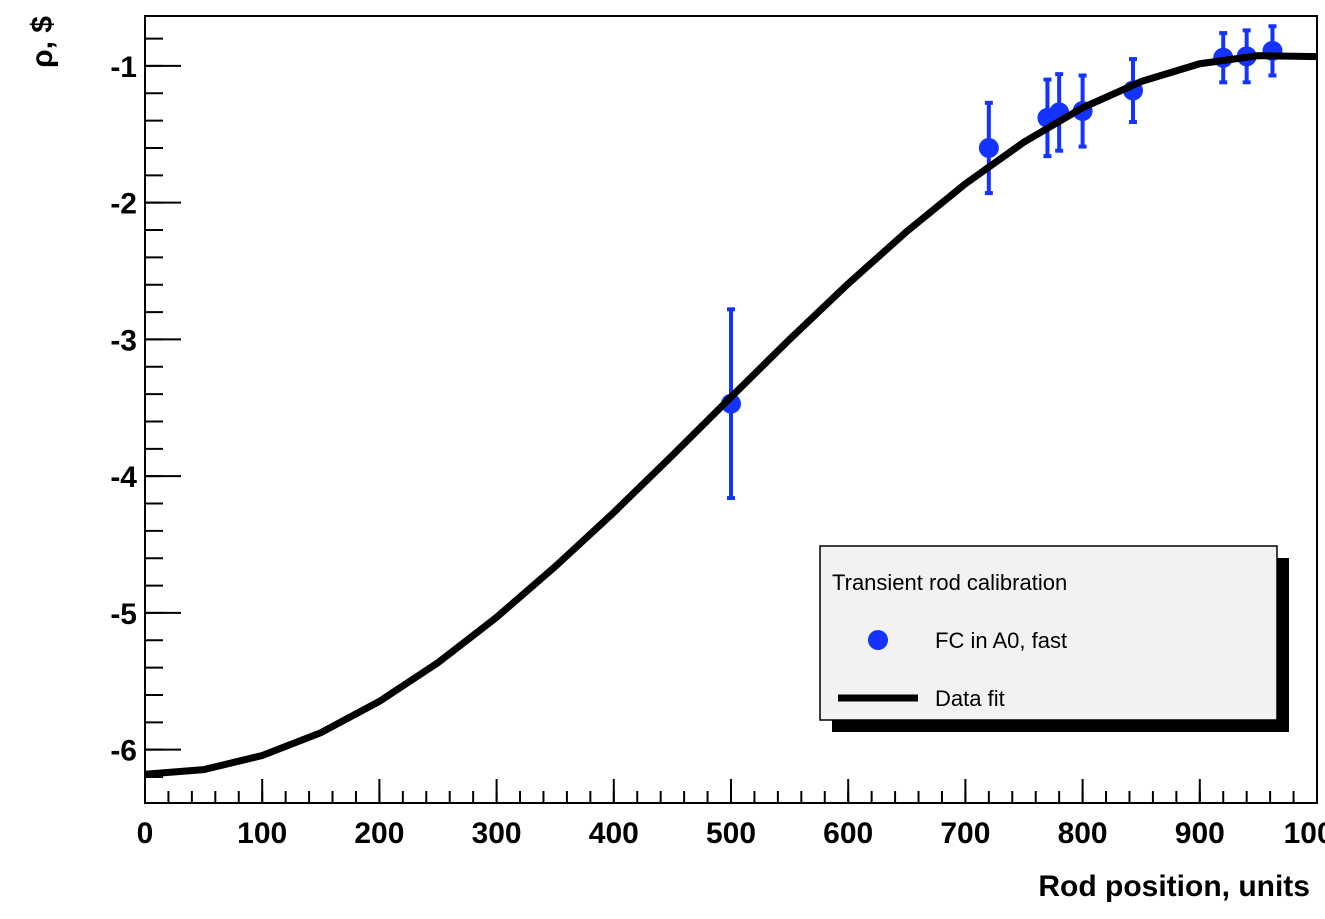 Image resolution: width=1325 pixels, height=919 pixels. Describe the element at coordinates (145, 833) in the screenshot. I see `x-tick-label: 0` at that location.